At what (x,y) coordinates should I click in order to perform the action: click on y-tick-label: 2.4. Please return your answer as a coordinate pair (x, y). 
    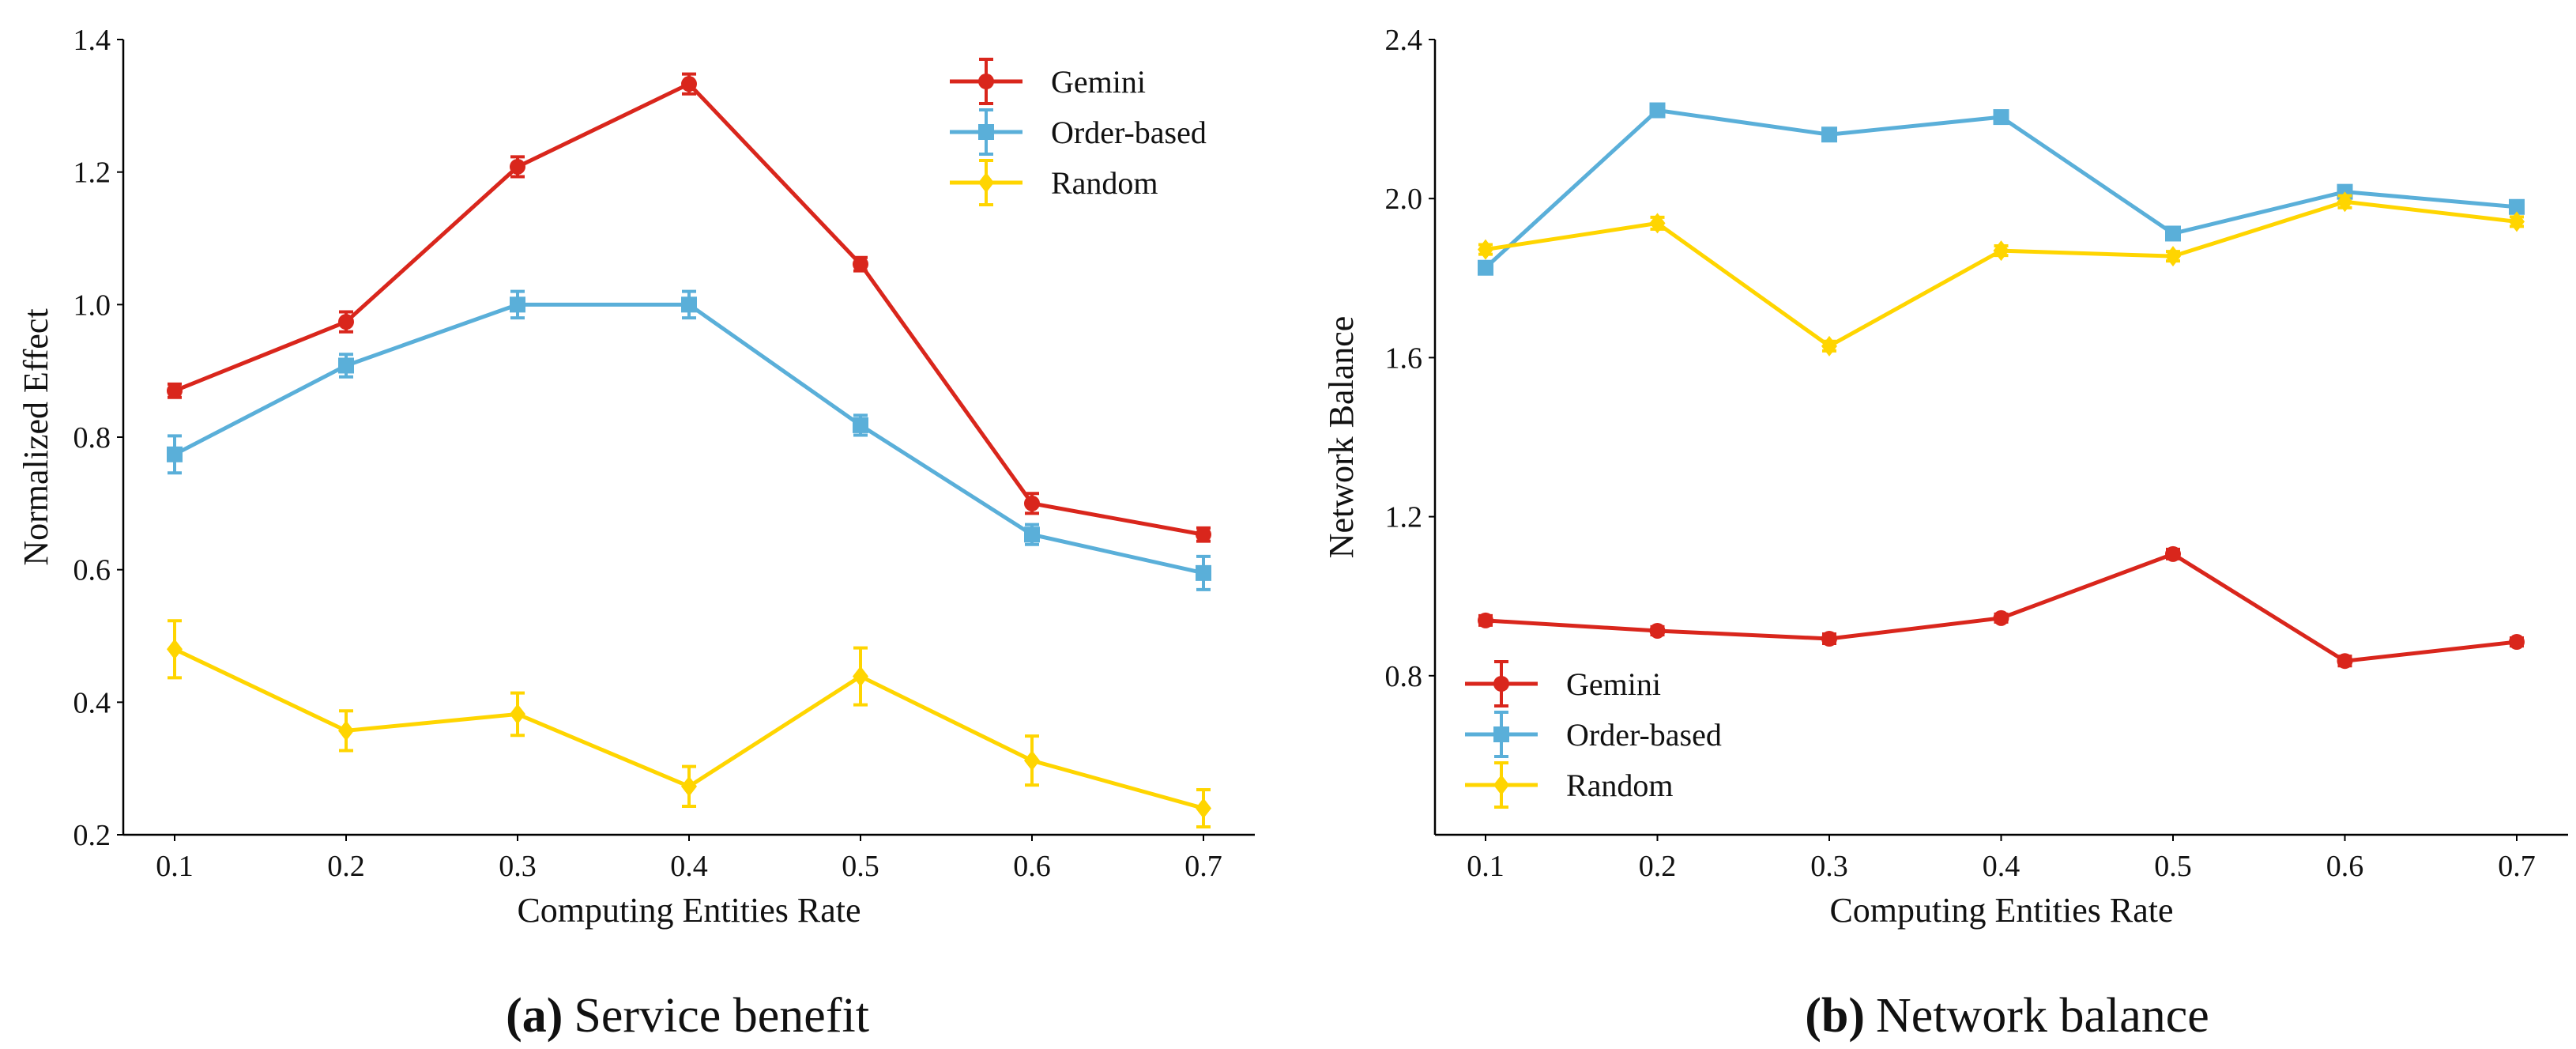
    Looking at the image, I should click on (1404, 40).